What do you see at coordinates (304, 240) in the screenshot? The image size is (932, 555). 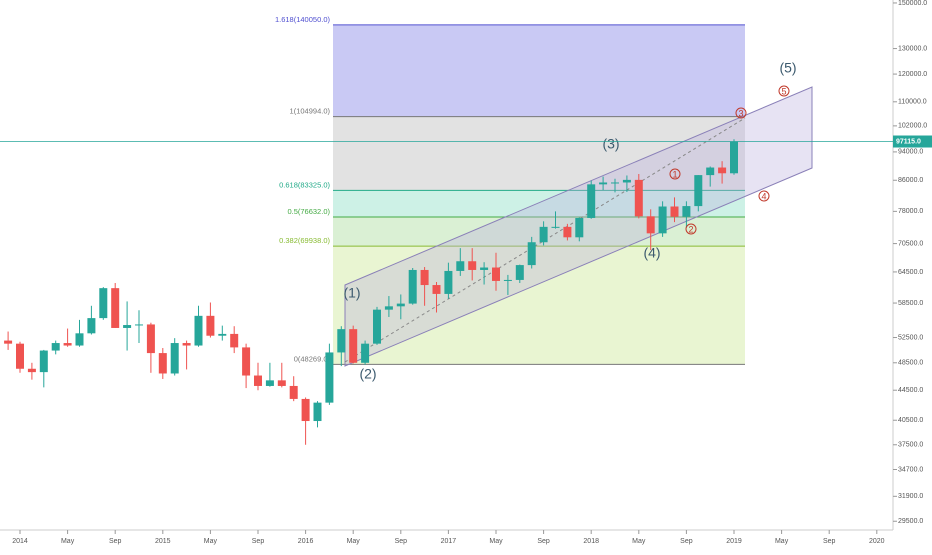 I see `fib-label: 0.382(69938.0)` at bounding box center [304, 240].